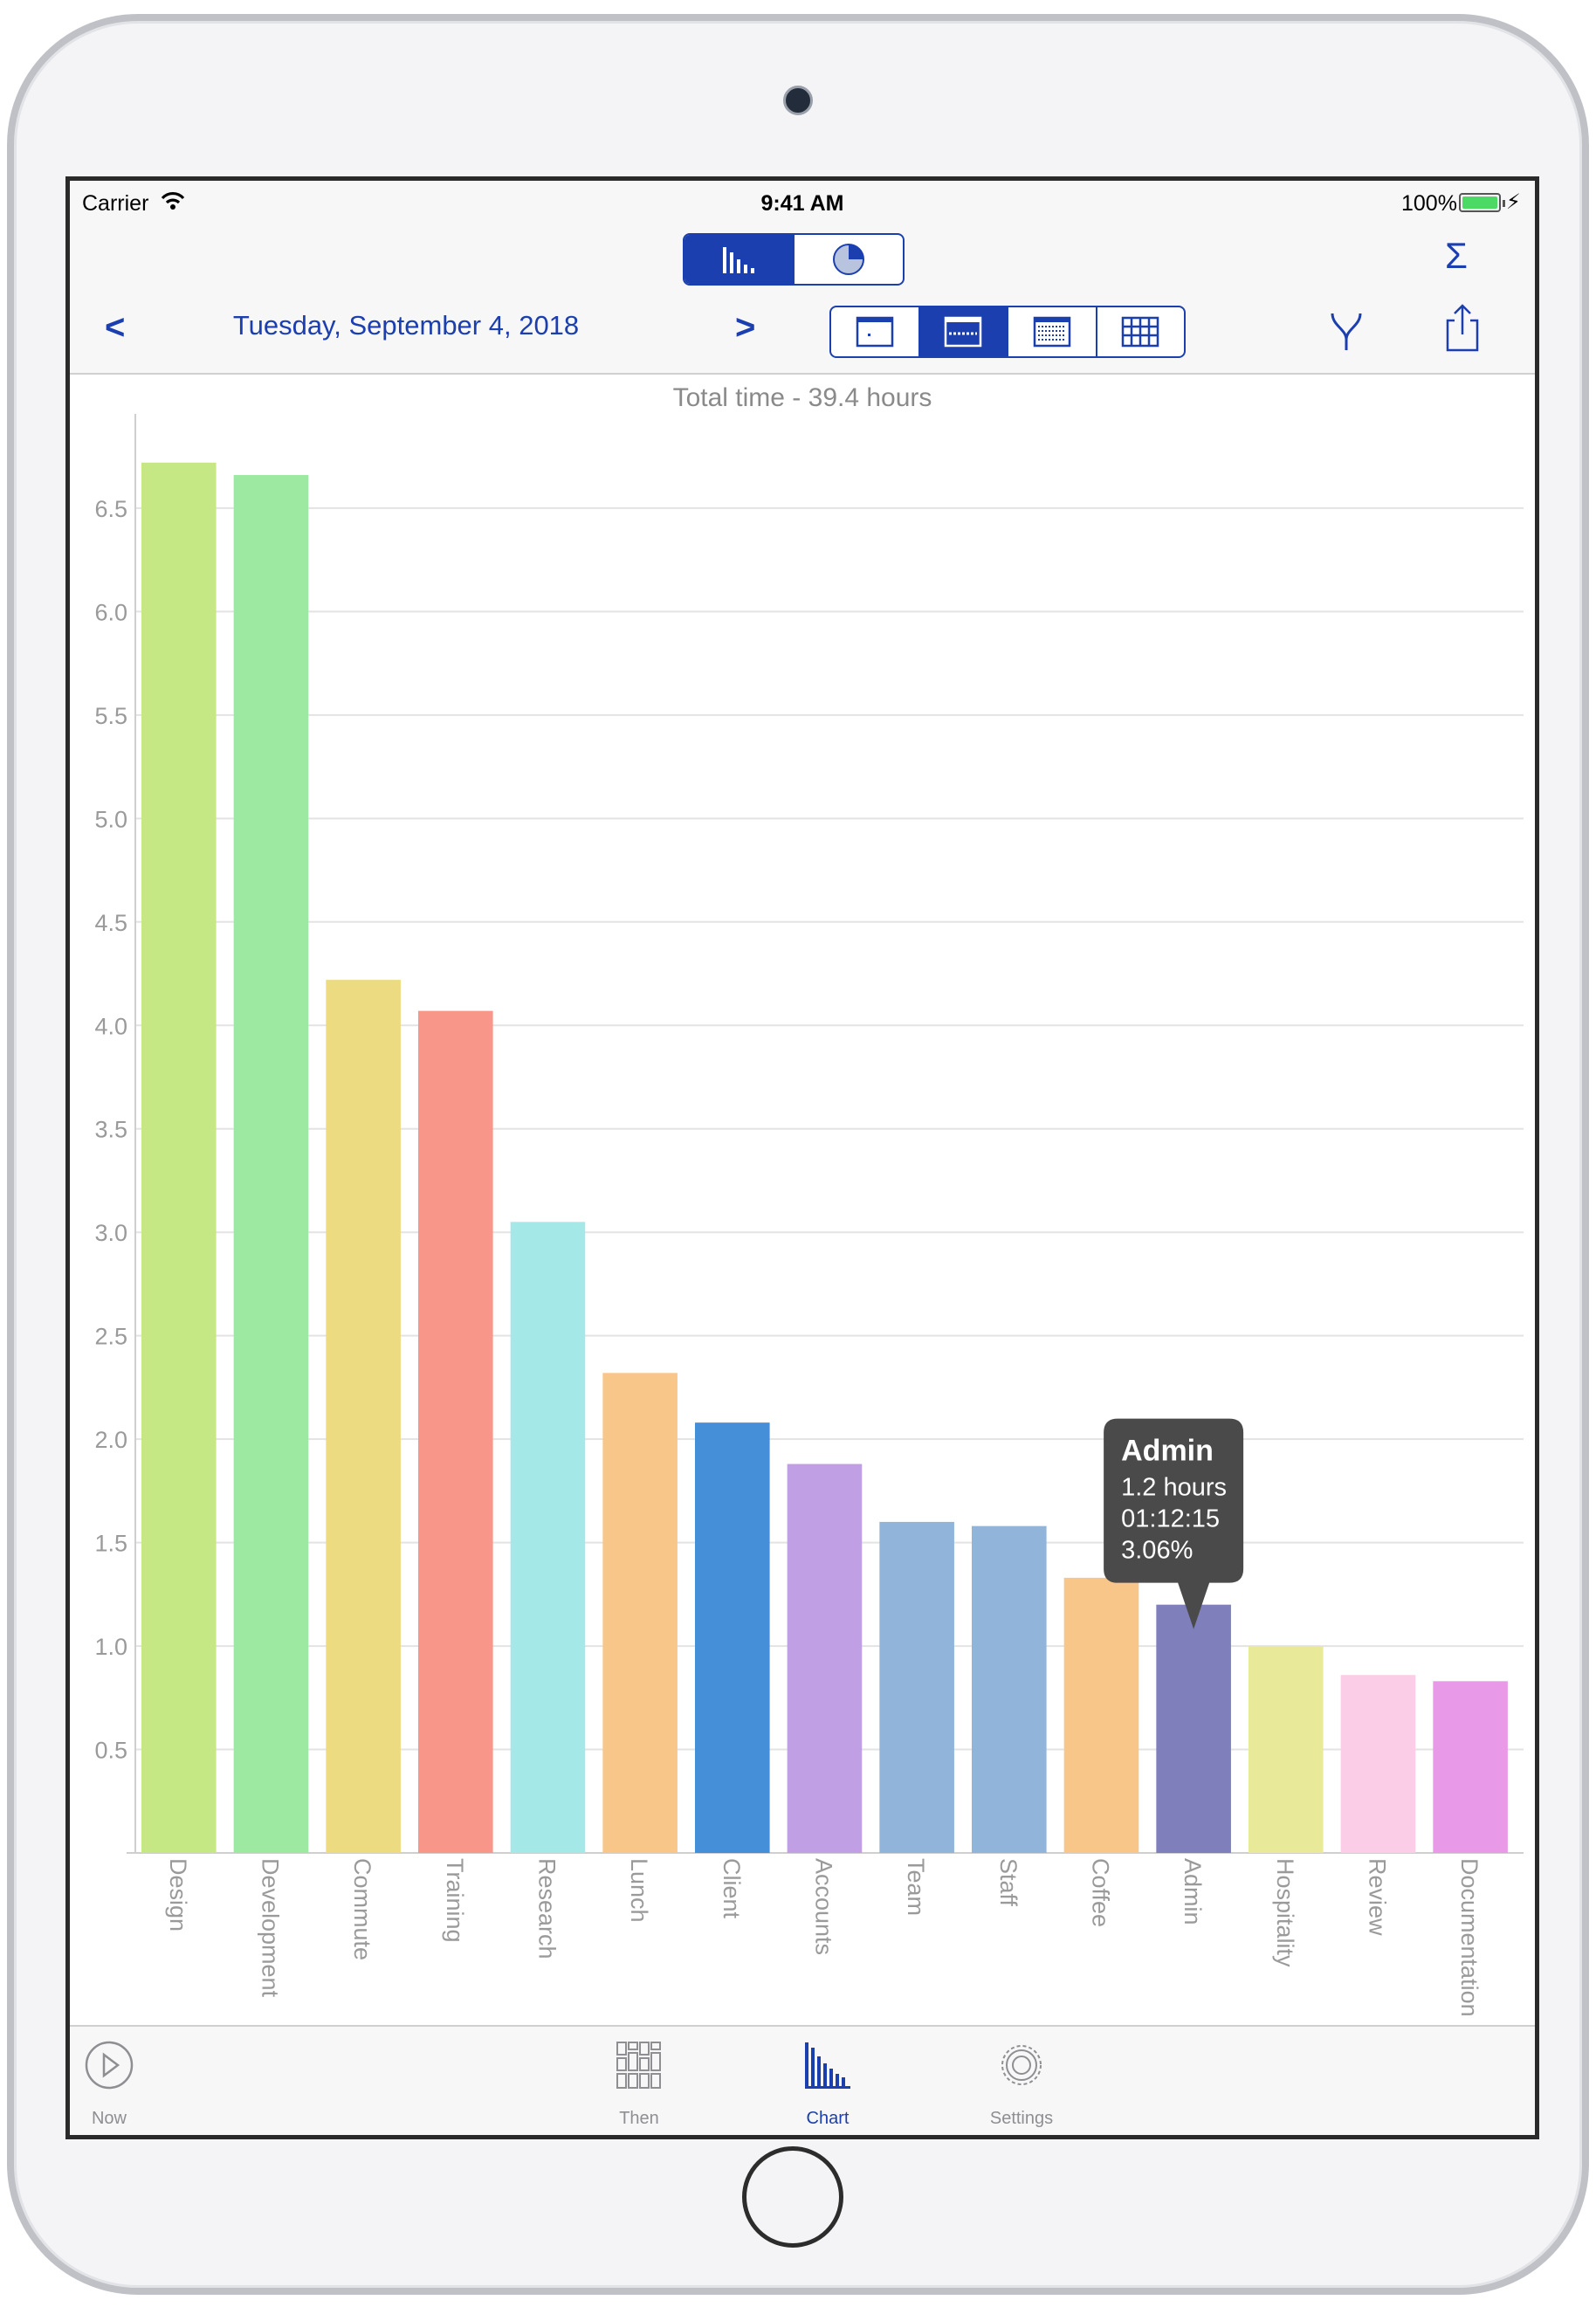  Describe the element at coordinates (1471, 1767) in the screenshot. I see `bar-documentation` at that location.